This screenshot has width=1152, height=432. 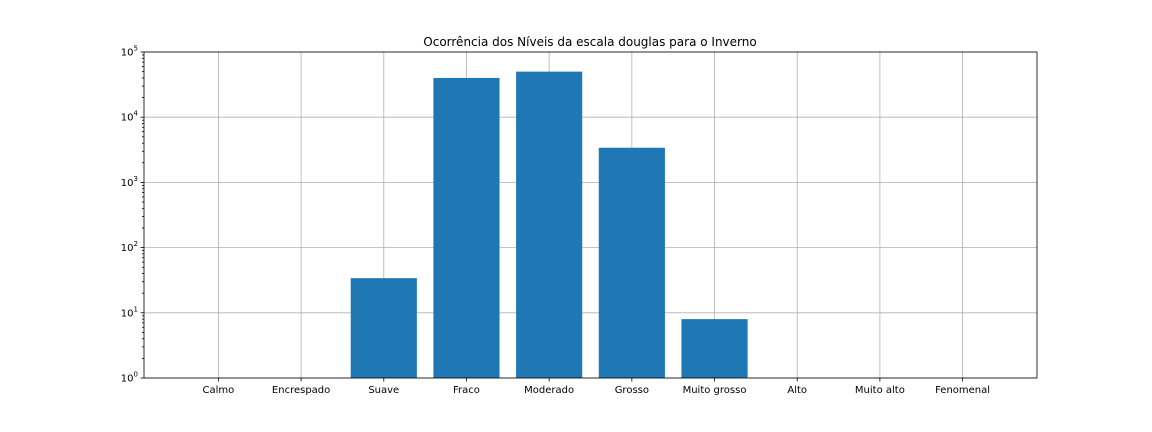 I want to click on y-tick-label: 10⁰, so click(x=129, y=378).